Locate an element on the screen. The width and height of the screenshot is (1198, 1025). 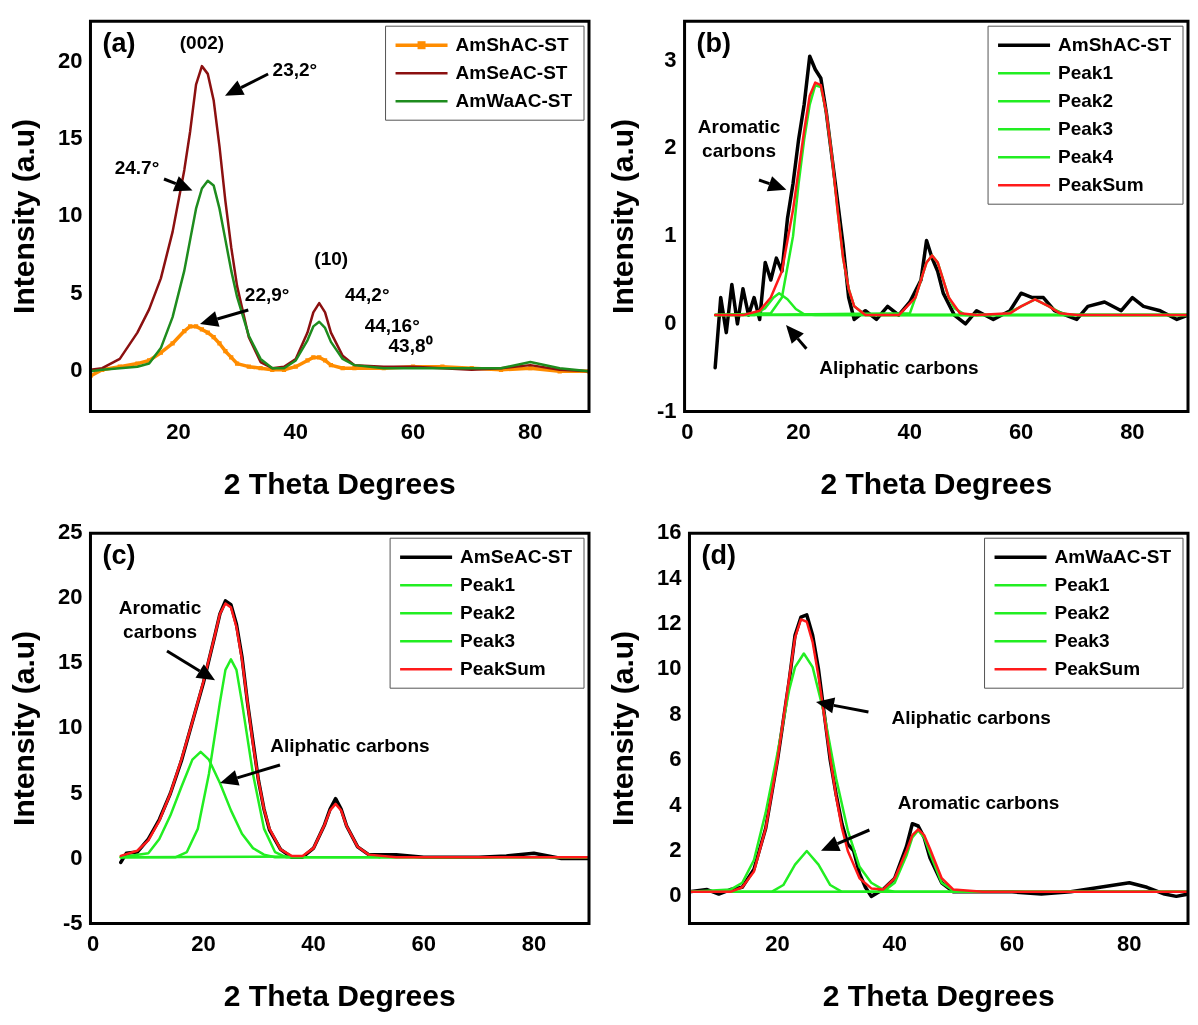
annotation: 43,8⁰ is located at coordinates (410, 345).